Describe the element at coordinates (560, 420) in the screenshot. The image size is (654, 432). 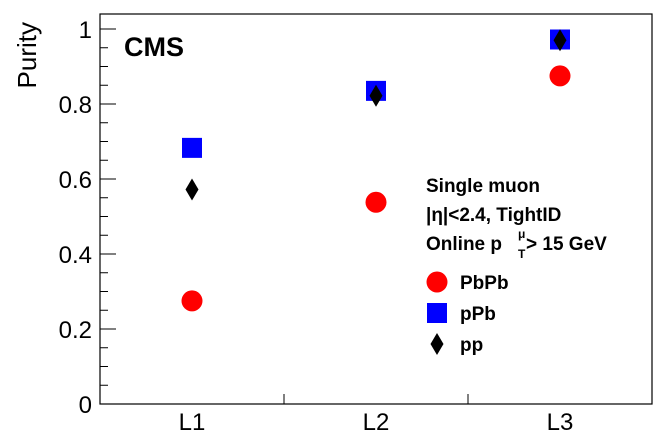
I see `x-tick-label: L3` at that location.